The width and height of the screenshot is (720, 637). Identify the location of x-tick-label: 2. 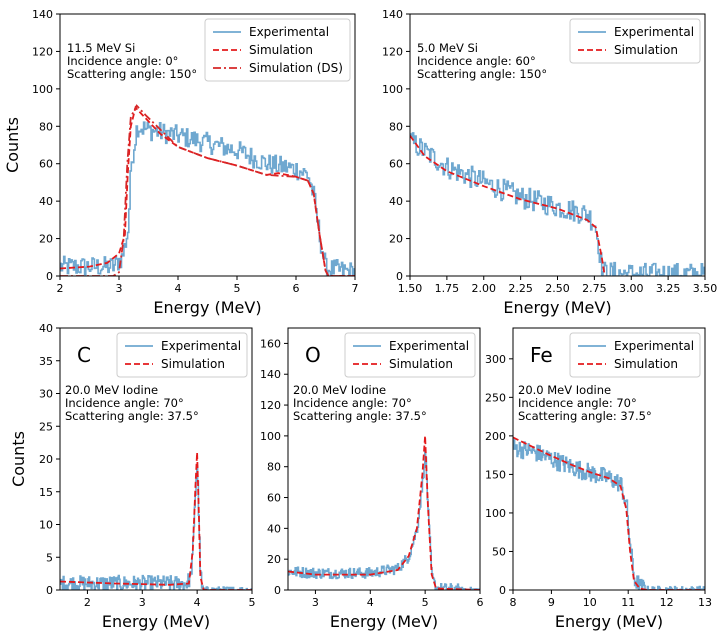
(60, 288).